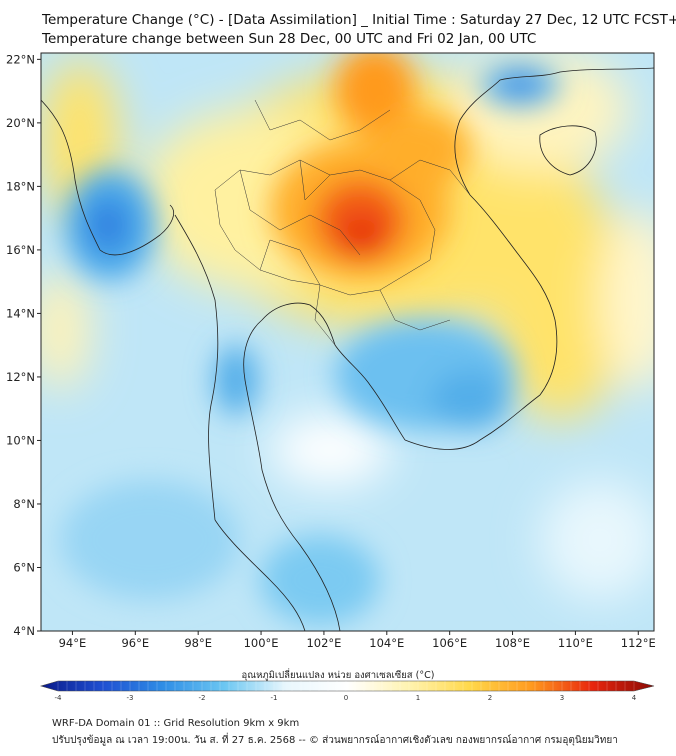 This screenshot has height=756, width=676. Describe the element at coordinates (323, 643) in the screenshot. I see `lon-label: 102°E` at that location.